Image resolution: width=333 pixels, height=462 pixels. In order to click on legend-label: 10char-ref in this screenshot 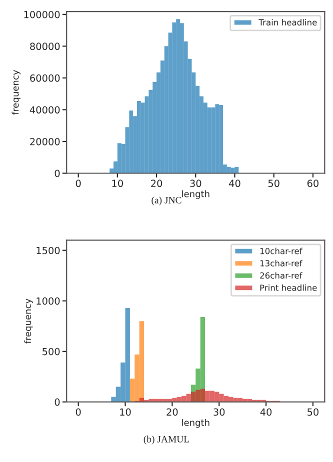, I will do `click(281, 251)`.